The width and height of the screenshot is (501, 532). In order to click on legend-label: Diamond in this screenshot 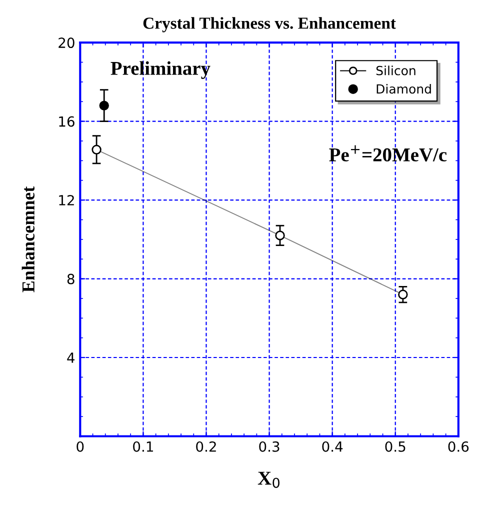, I will do `click(403, 89)`.